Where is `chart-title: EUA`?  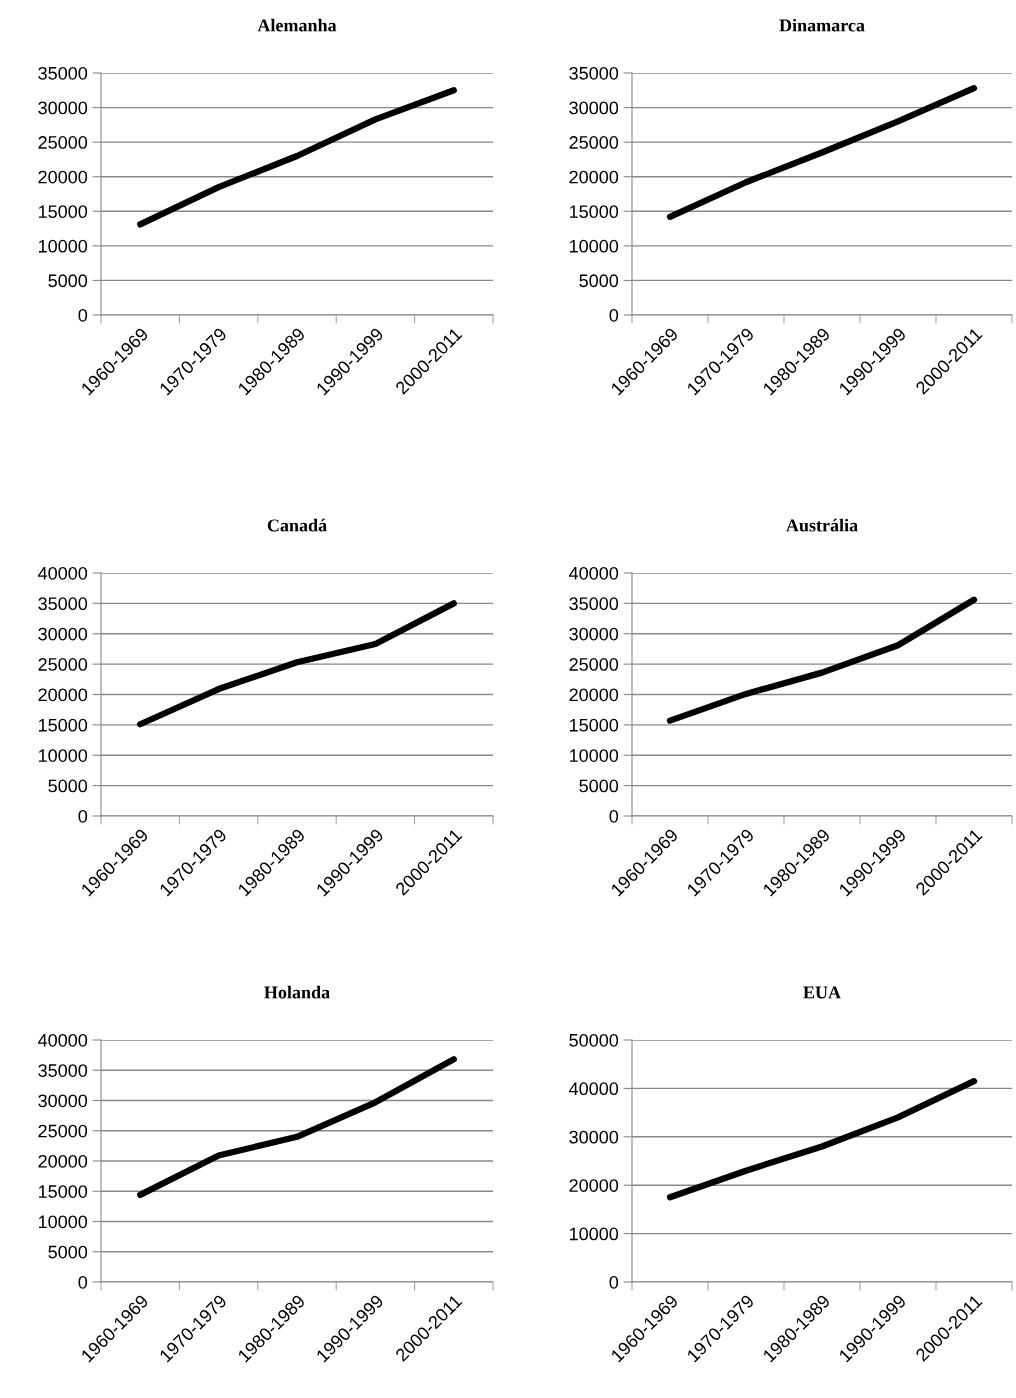 chart-title: EUA is located at coordinates (822, 992).